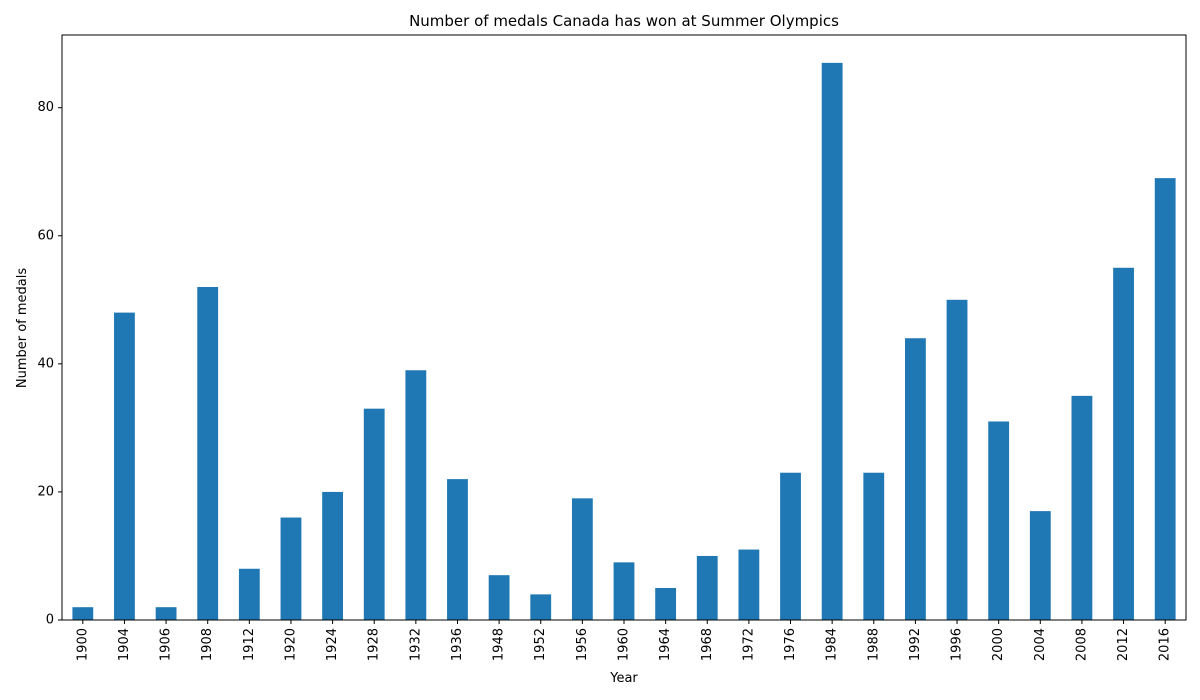  What do you see at coordinates (957, 459) in the screenshot?
I see `bar-1996` at bounding box center [957, 459].